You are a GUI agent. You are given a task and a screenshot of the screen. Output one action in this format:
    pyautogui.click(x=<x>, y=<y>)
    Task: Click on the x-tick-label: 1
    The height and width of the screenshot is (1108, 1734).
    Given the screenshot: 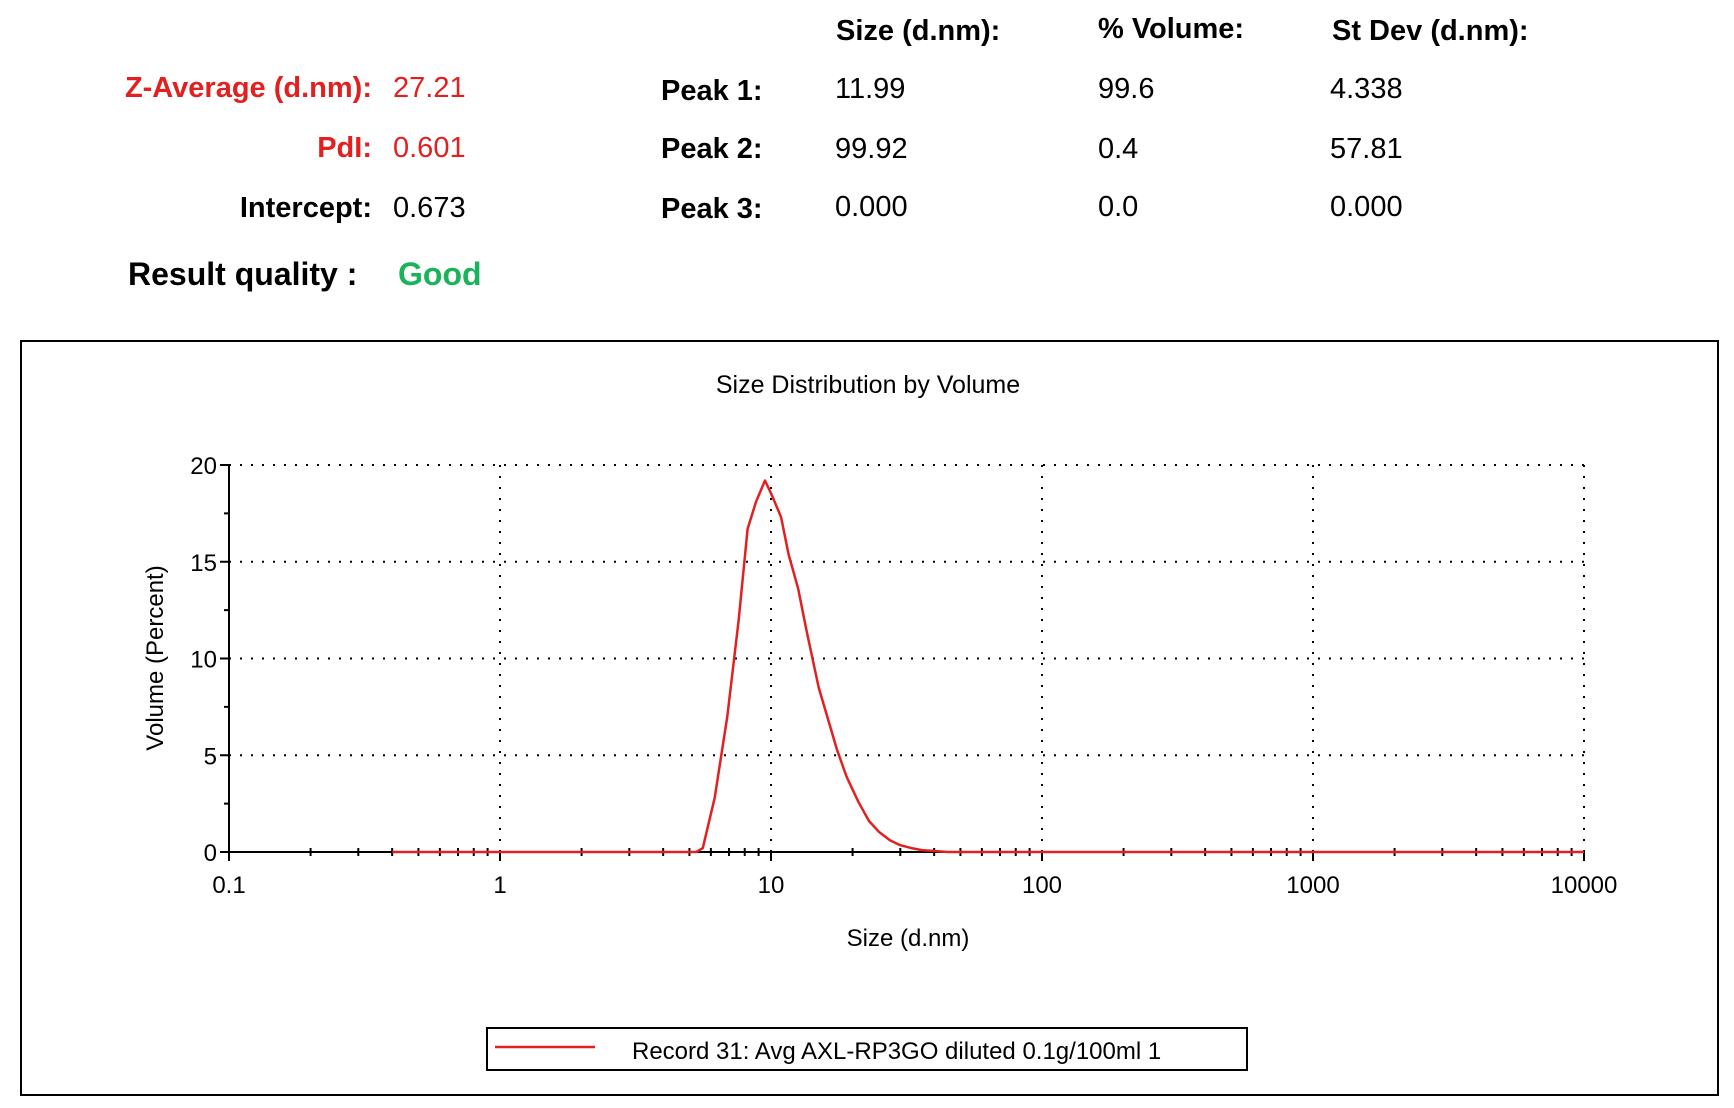 What is the action you would take?
    pyautogui.click(x=499, y=885)
    